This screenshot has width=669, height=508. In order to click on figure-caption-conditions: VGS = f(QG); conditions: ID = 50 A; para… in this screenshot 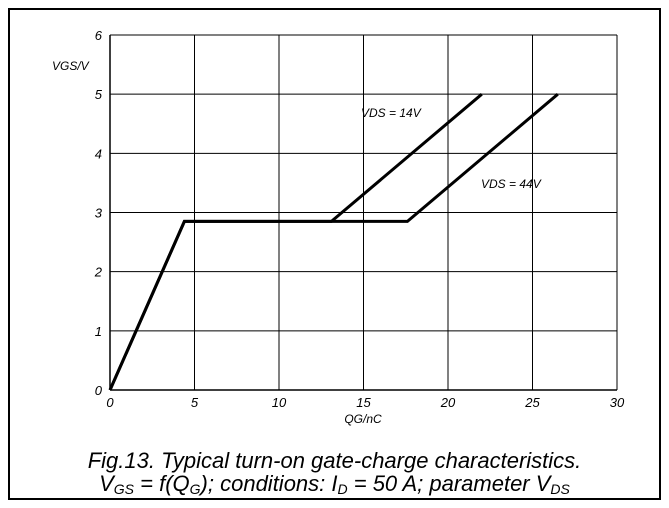, I will do `click(334, 484)`.